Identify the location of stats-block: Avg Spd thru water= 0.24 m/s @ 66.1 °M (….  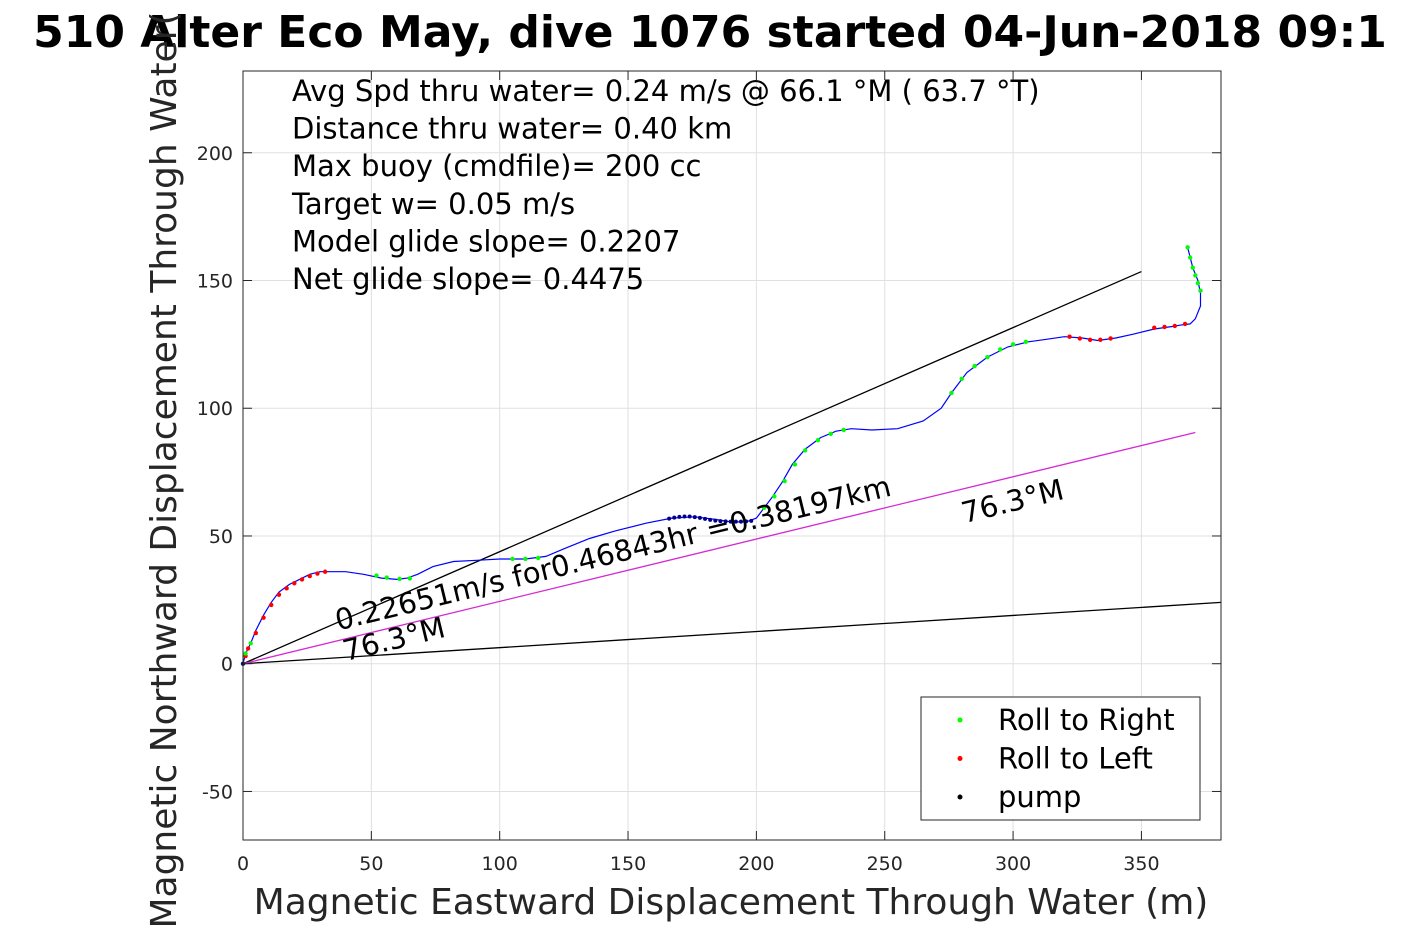
(665, 185).